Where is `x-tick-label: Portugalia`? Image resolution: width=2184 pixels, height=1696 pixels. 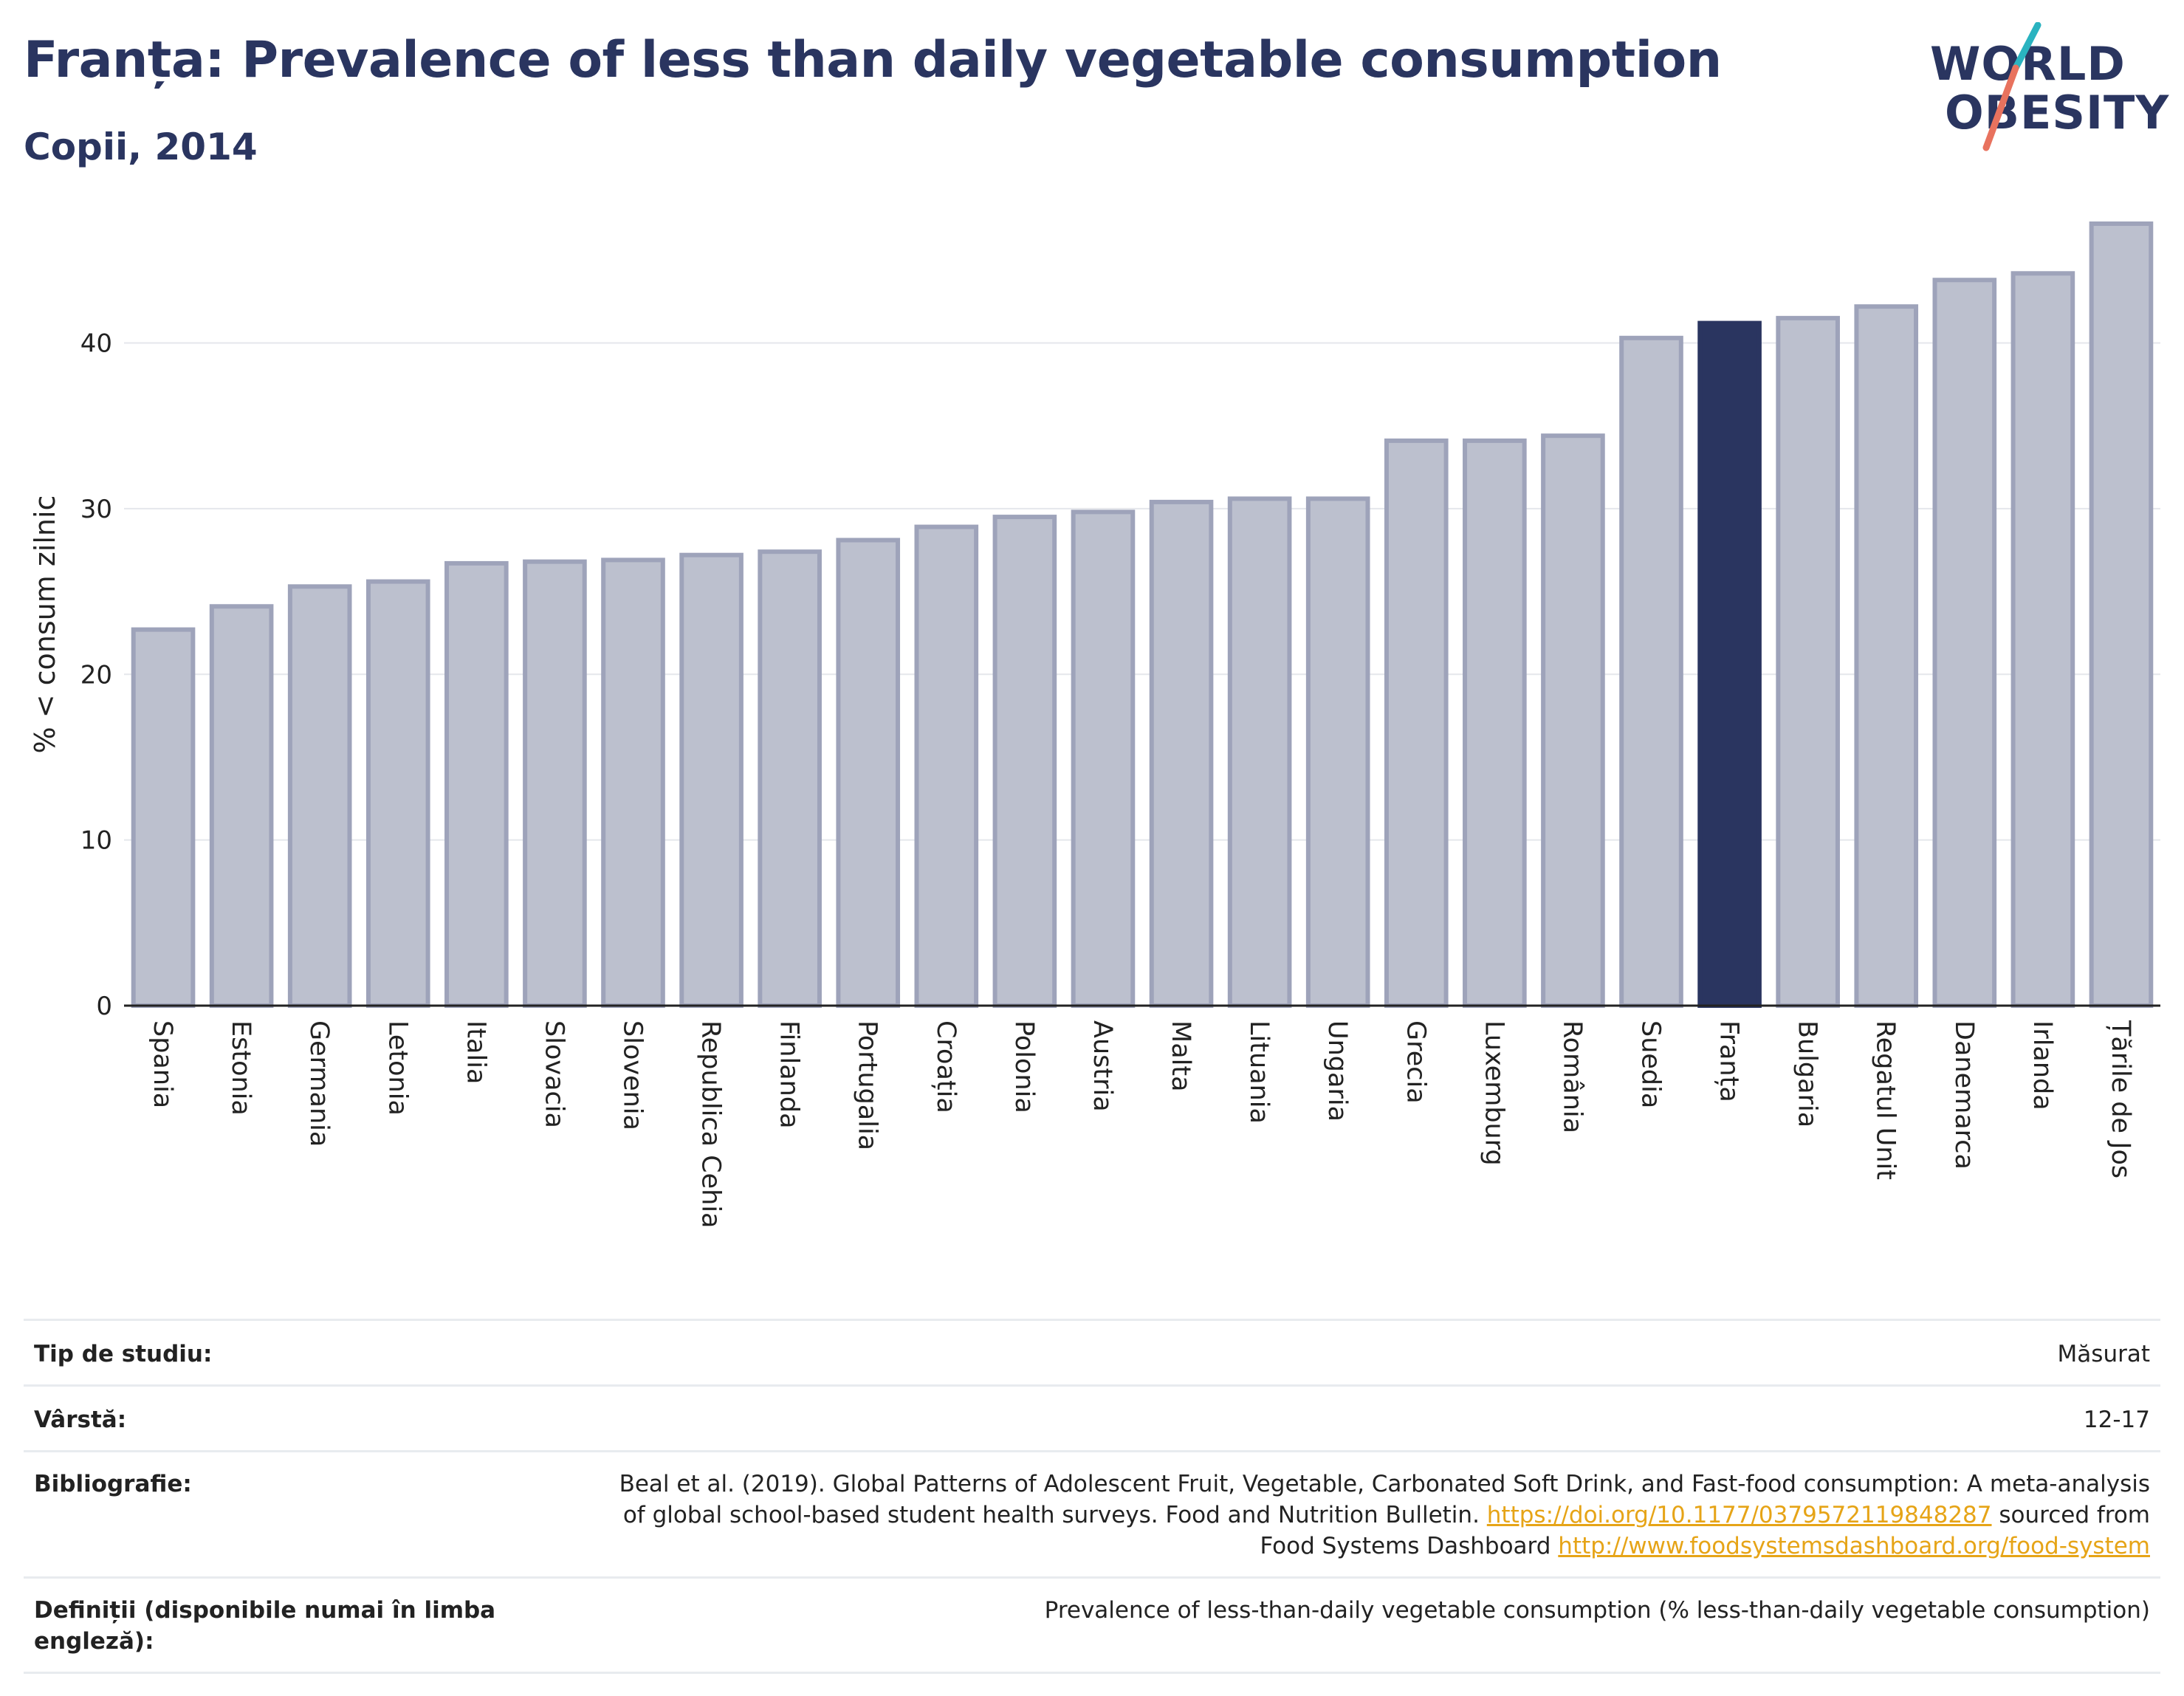
x-tick-label: Portugalia is located at coordinates (867, 1085).